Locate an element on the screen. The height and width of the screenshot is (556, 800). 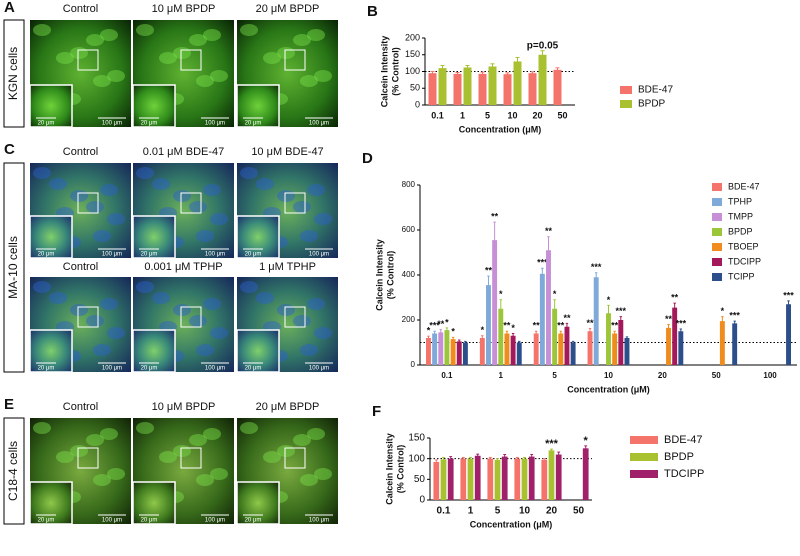
panel-letter: E is located at coordinates (9, 404).